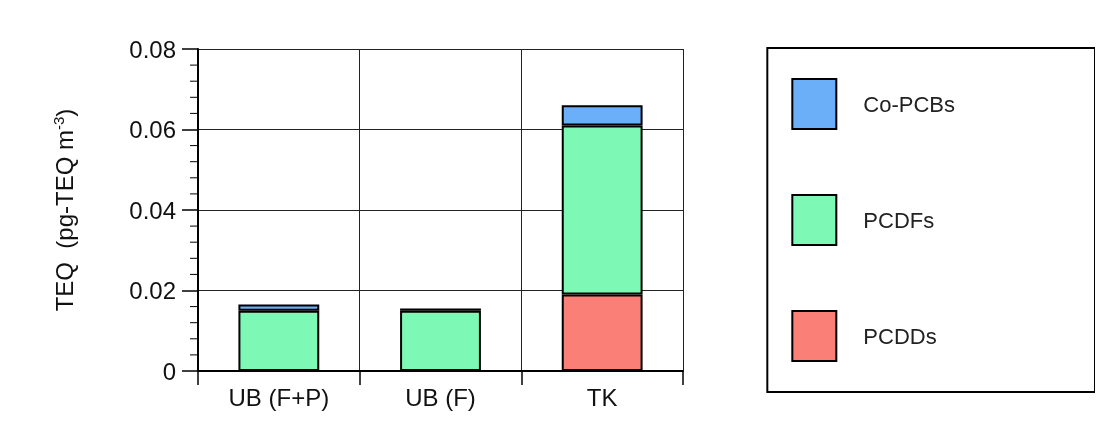 The height and width of the screenshot is (430, 1103). Describe the element at coordinates (909, 104) in the screenshot. I see `legend-label: Co-PCBs` at that location.